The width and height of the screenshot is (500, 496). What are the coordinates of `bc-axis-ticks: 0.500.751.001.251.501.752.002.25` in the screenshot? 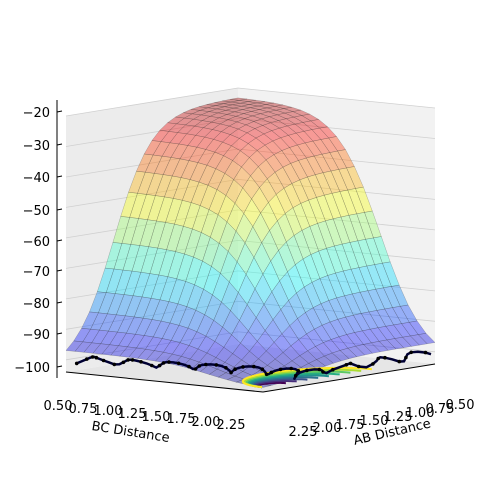 It's located at (145, 416).